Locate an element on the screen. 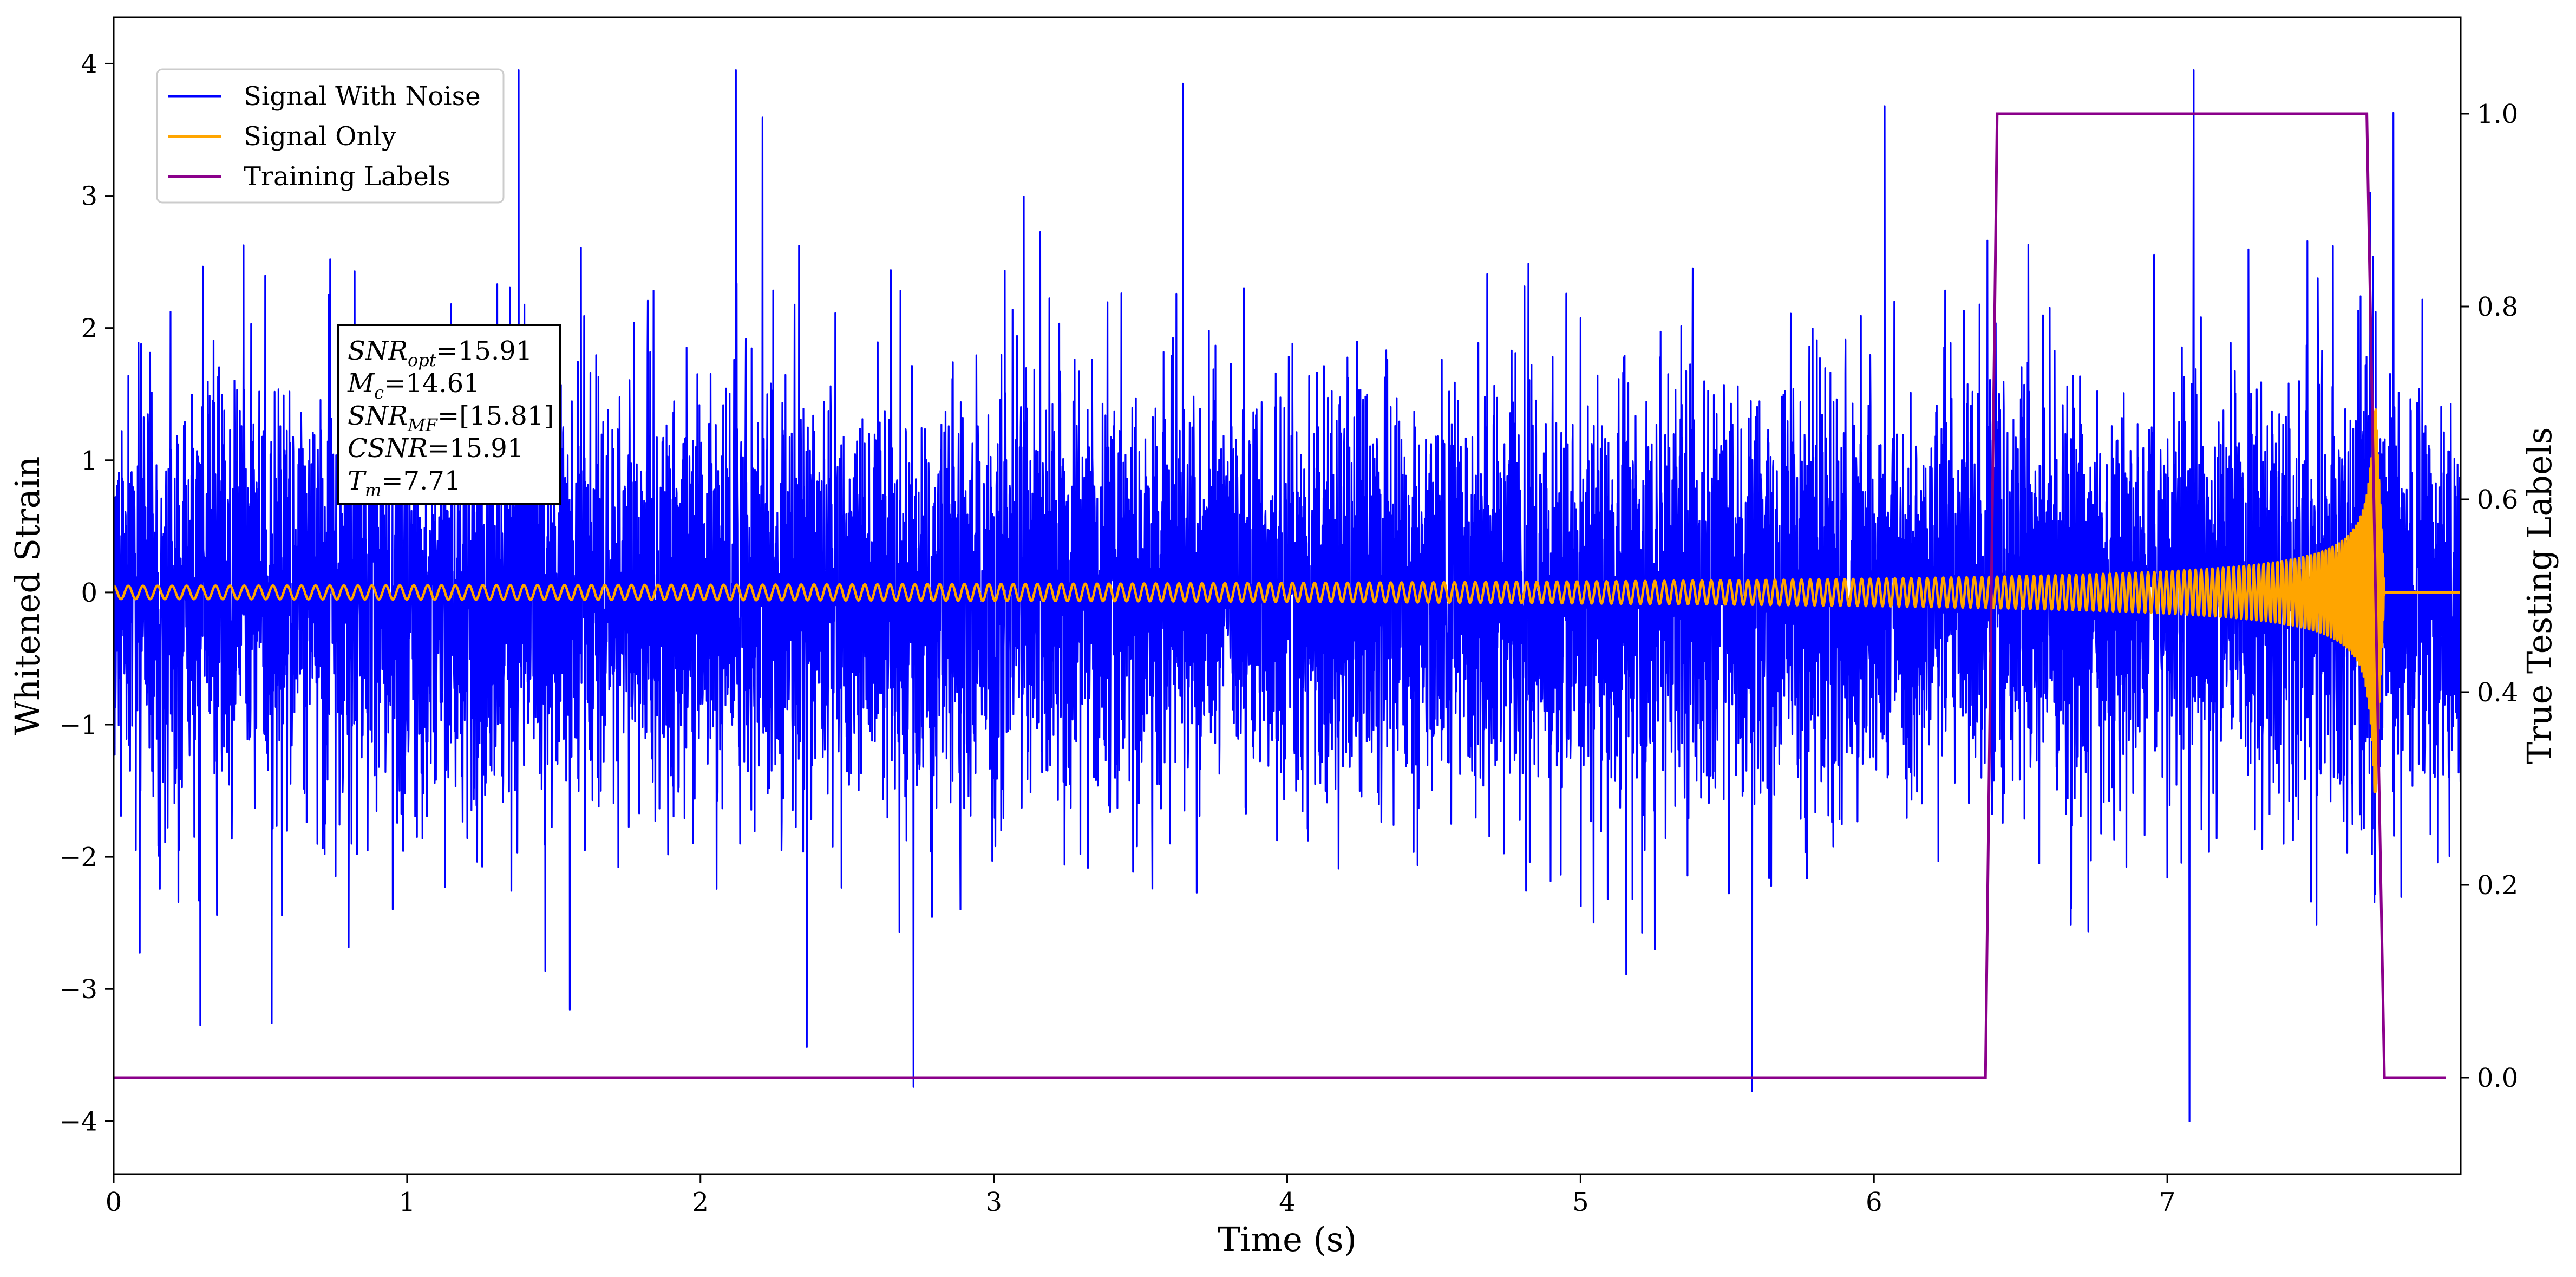 The width and height of the screenshot is (2576, 1277). x-tick-label: 4 is located at coordinates (1288, 1202).